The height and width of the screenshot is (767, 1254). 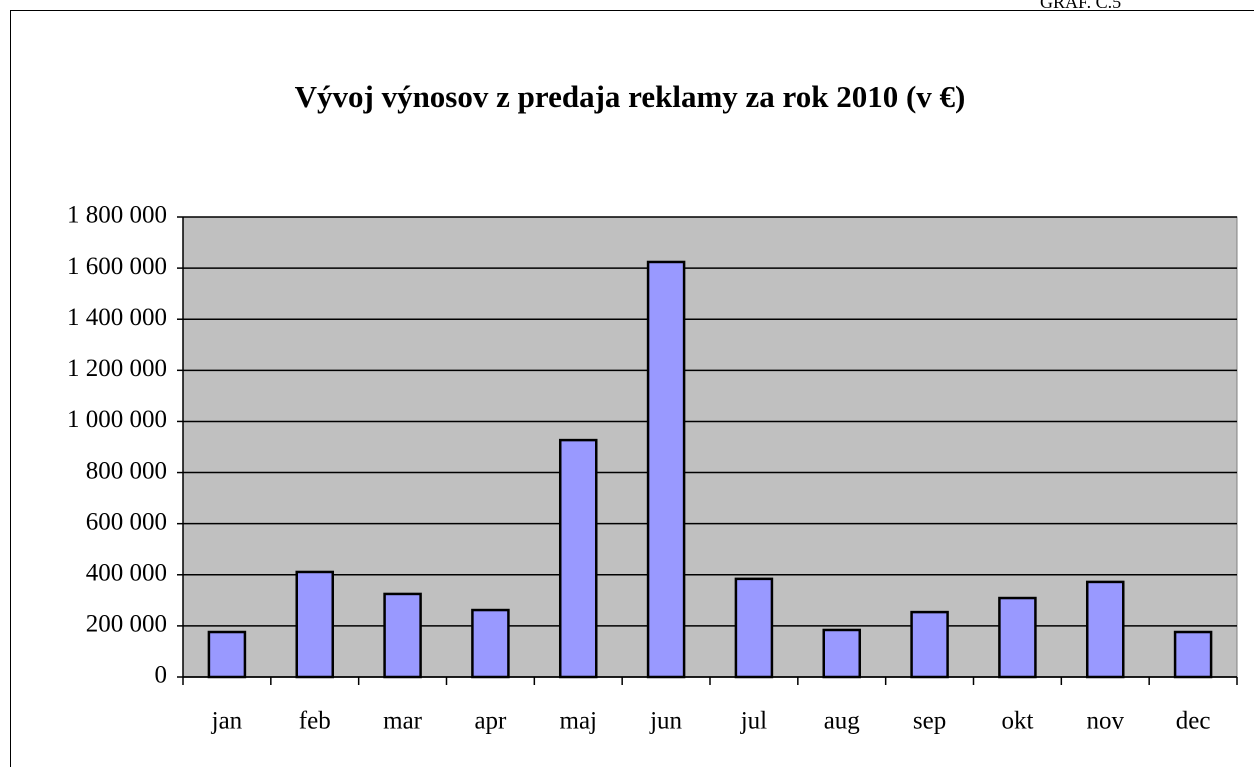 I want to click on y-tick-label: 1 200 000, so click(x=117, y=368).